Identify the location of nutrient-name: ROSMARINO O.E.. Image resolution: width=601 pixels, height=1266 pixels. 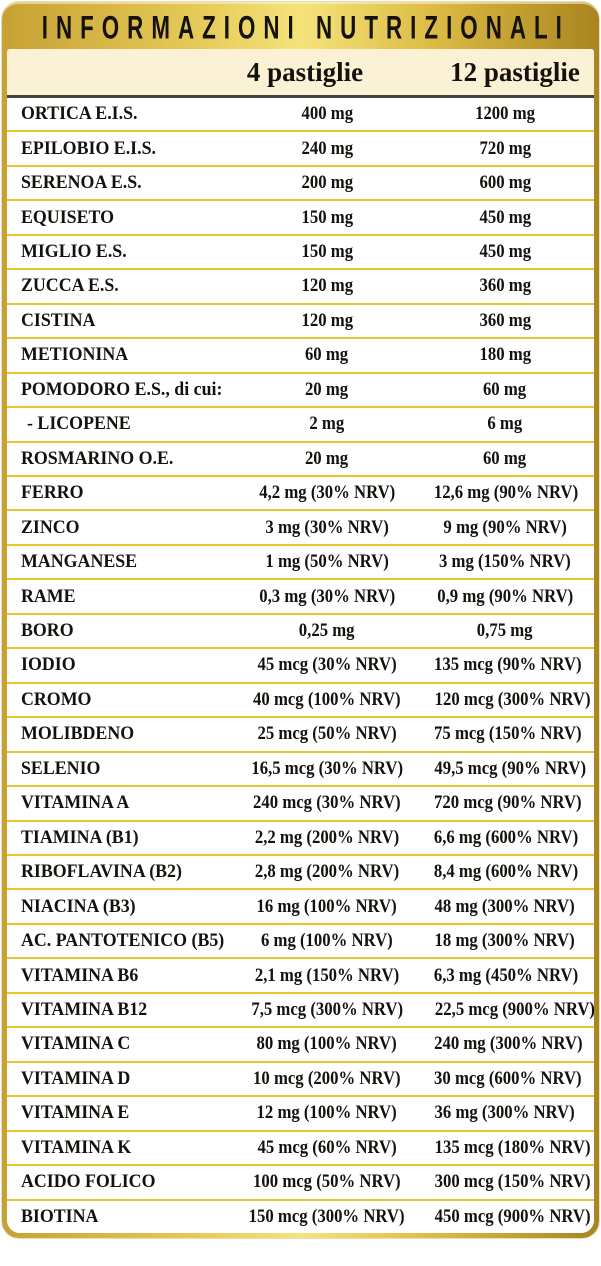
(97, 458).